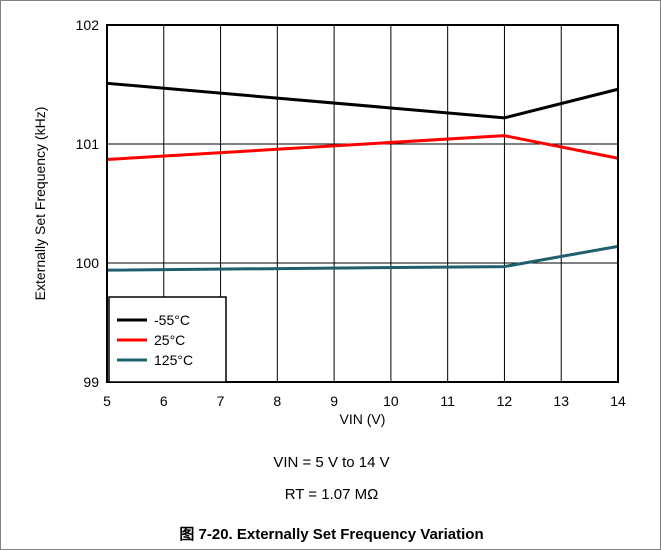 This screenshot has height=550, width=661. Describe the element at coordinates (364, 401) in the screenshot. I see `x-tick-labels: 5 6 7 8 9 10 11 12 13 14` at that location.